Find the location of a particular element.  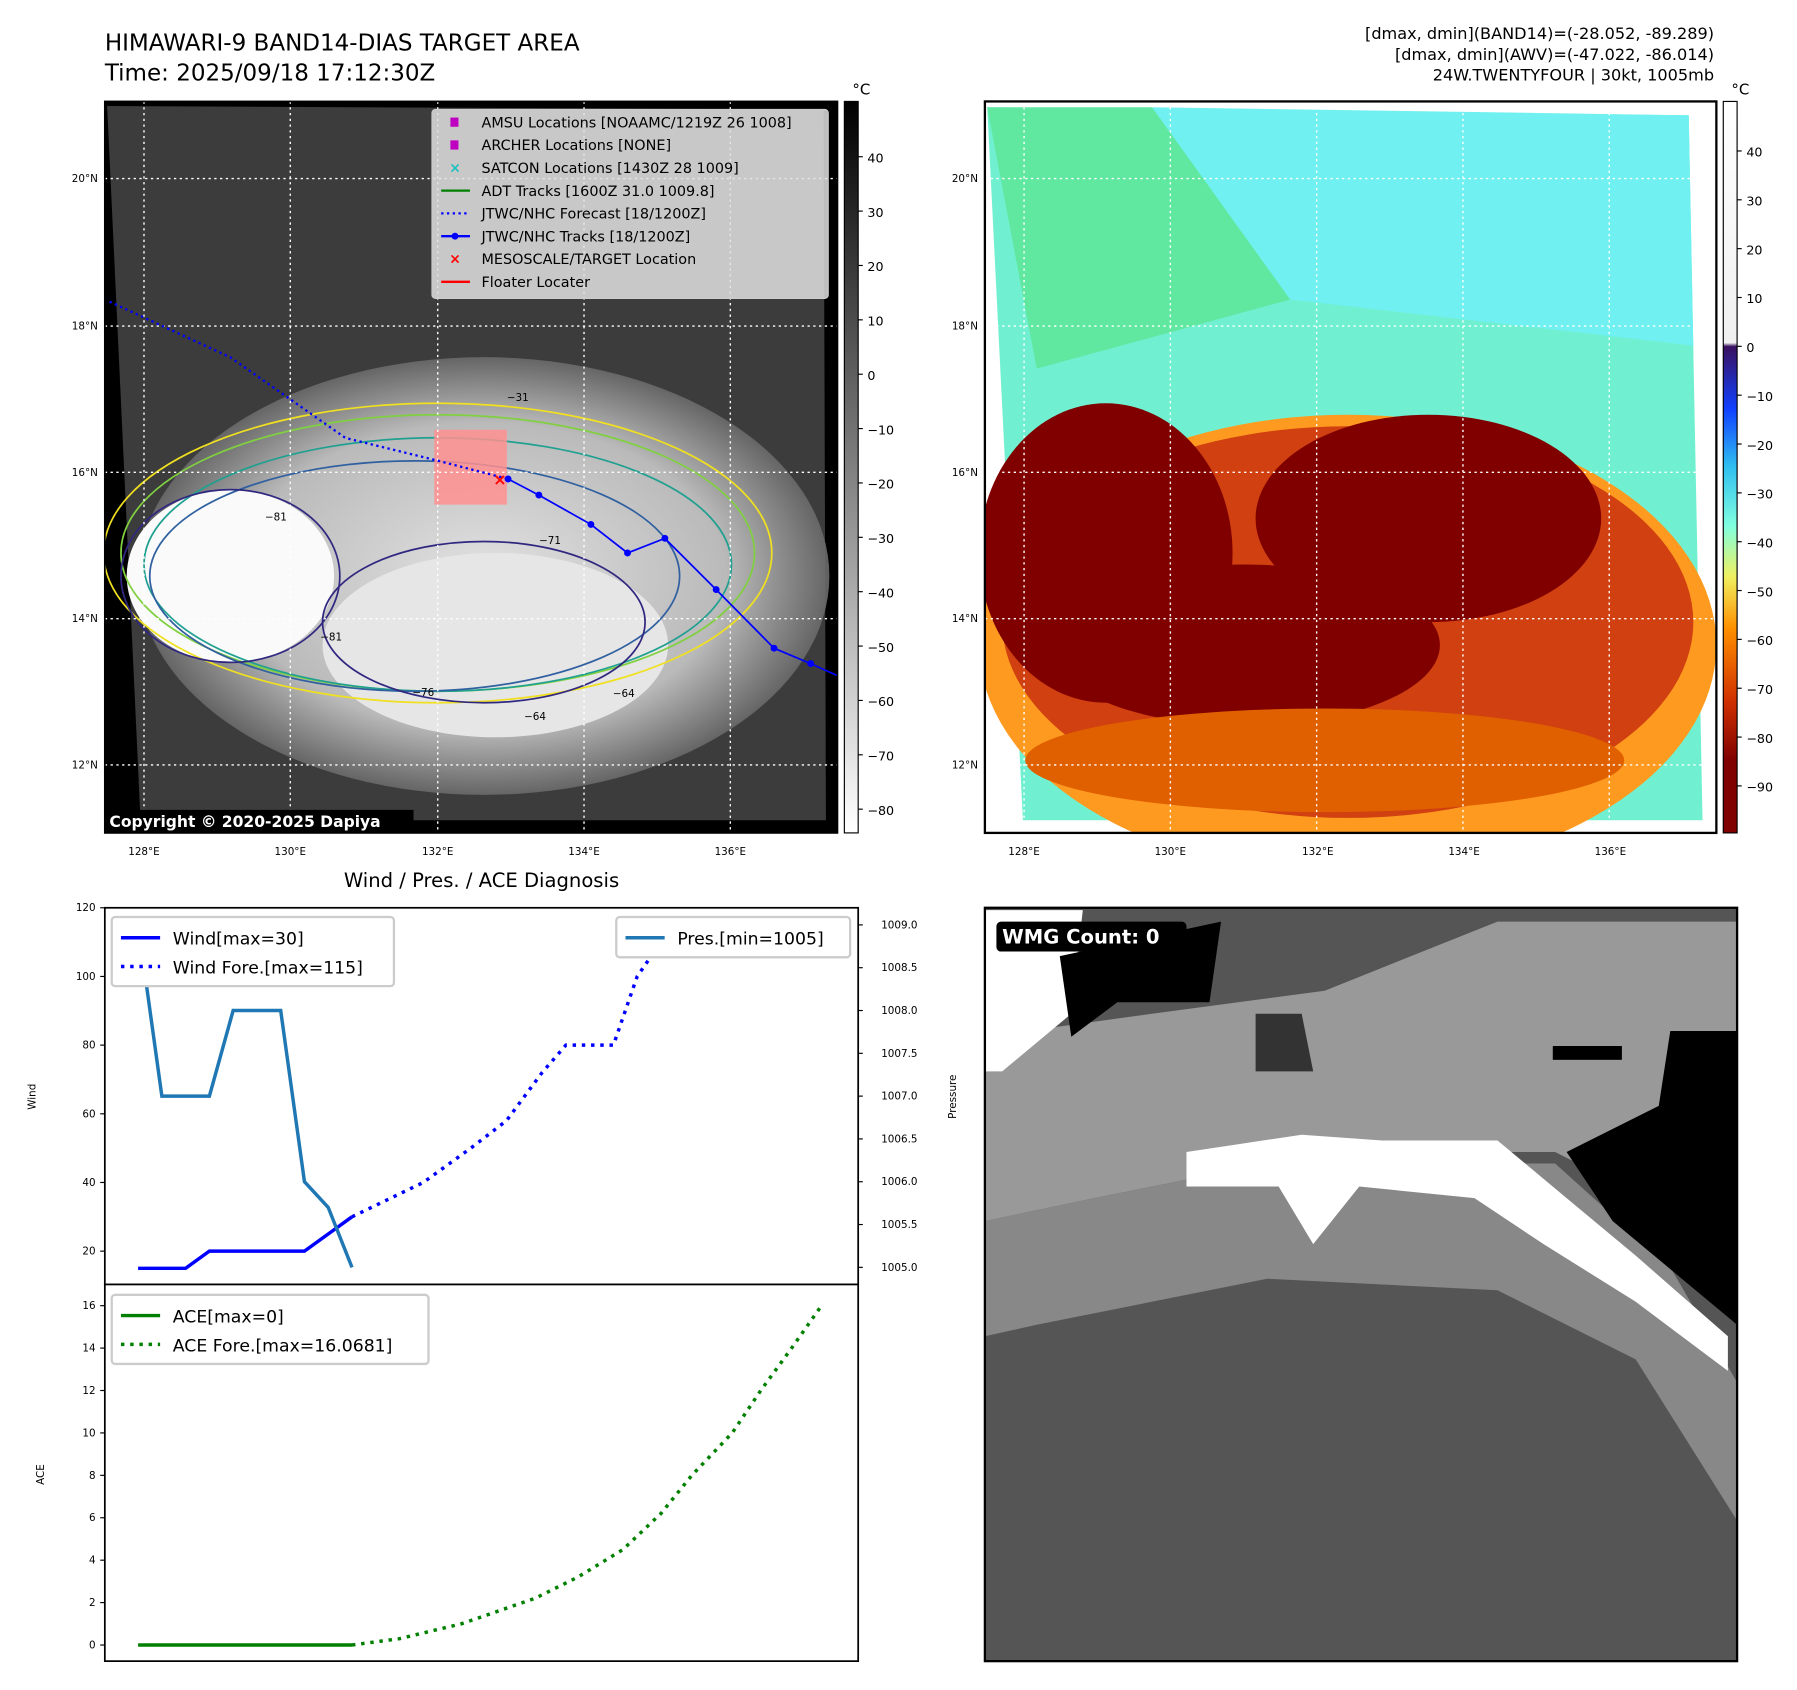

legend-item: ARCHER Locations [NONE] is located at coordinates (560, 146).